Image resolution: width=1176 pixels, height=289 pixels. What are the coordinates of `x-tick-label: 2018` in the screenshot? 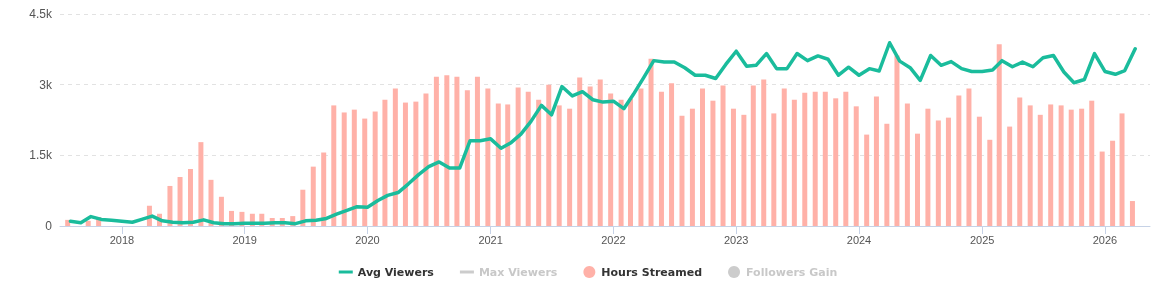 It's located at (122, 239).